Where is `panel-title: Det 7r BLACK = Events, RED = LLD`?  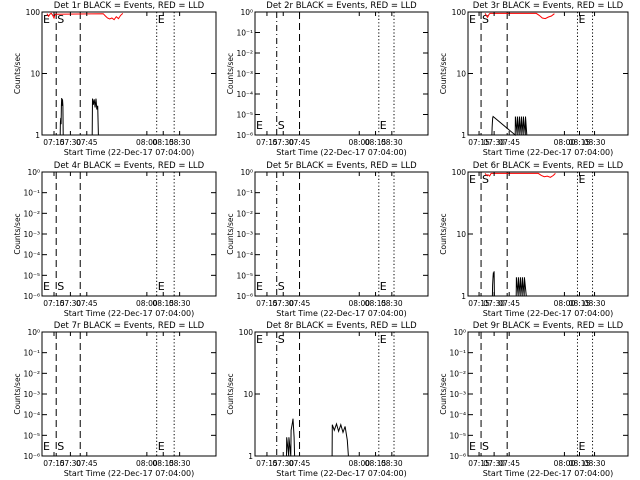
panel-title: Det 7r BLACK = Events, RED = LLD is located at coordinates (129, 326).